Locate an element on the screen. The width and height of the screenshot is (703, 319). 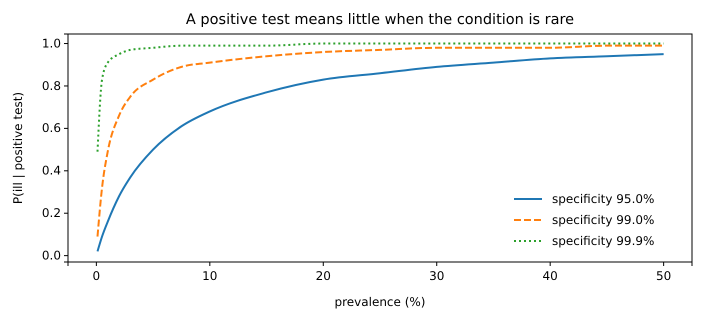
y-tick-label: 0.8 is located at coordinates (51, 85).